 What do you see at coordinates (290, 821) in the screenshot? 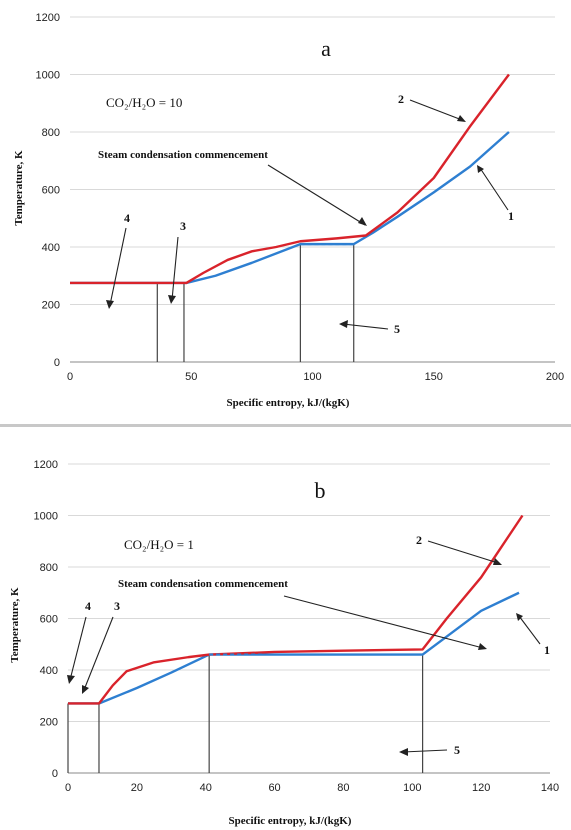
I see `chart-b-xlabel: Specific entropy, kJ/(kgK)` at bounding box center [290, 821].